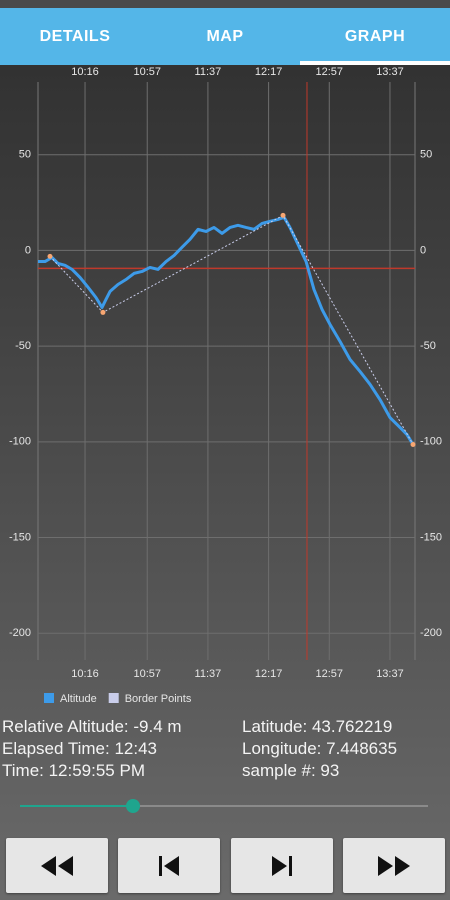 The height and width of the screenshot is (900, 450). I want to click on info-text: Relative Altitude: -9.4 m, so click(92, 726).